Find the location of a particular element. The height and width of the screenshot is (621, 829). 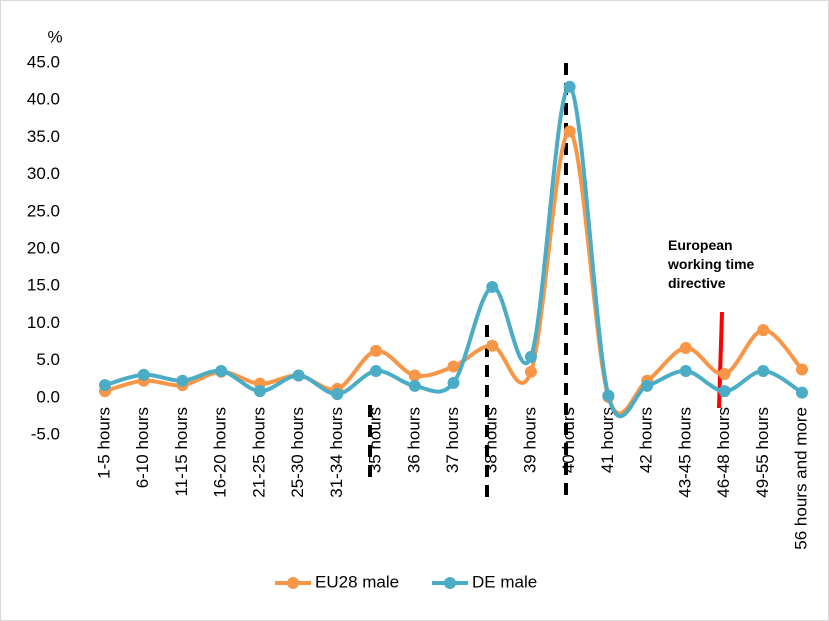

y-tick-label: 35.0 is located at coordinates (43, 136).